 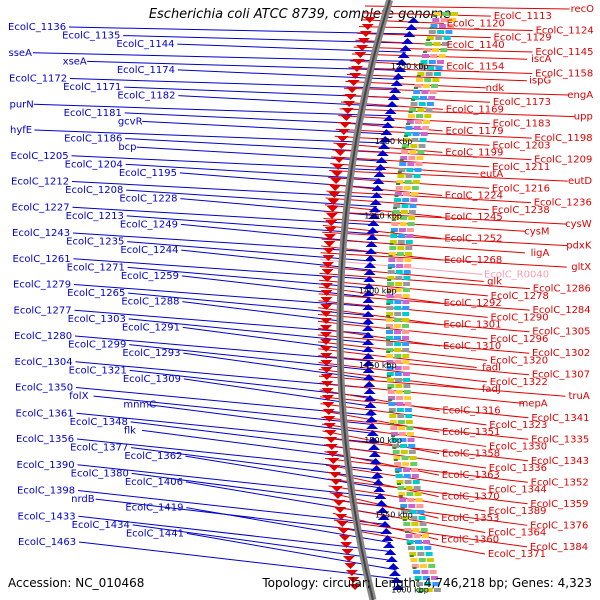 I want to click on gene-label-left: EcolC_1136, so click(x=37, y=27).